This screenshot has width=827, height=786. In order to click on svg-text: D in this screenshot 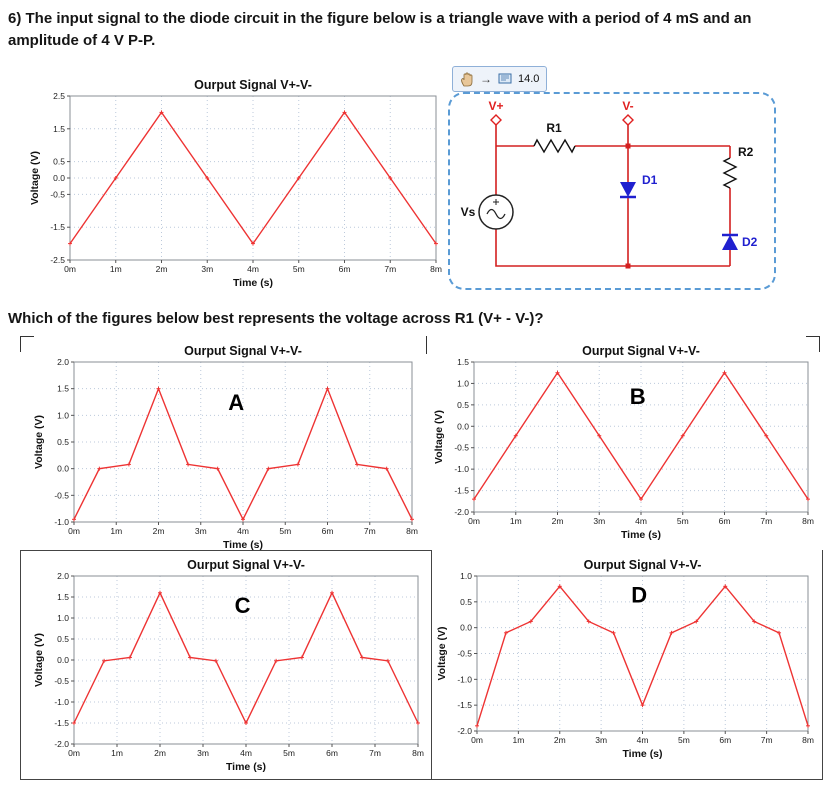, I will do `click(639, 594)`.